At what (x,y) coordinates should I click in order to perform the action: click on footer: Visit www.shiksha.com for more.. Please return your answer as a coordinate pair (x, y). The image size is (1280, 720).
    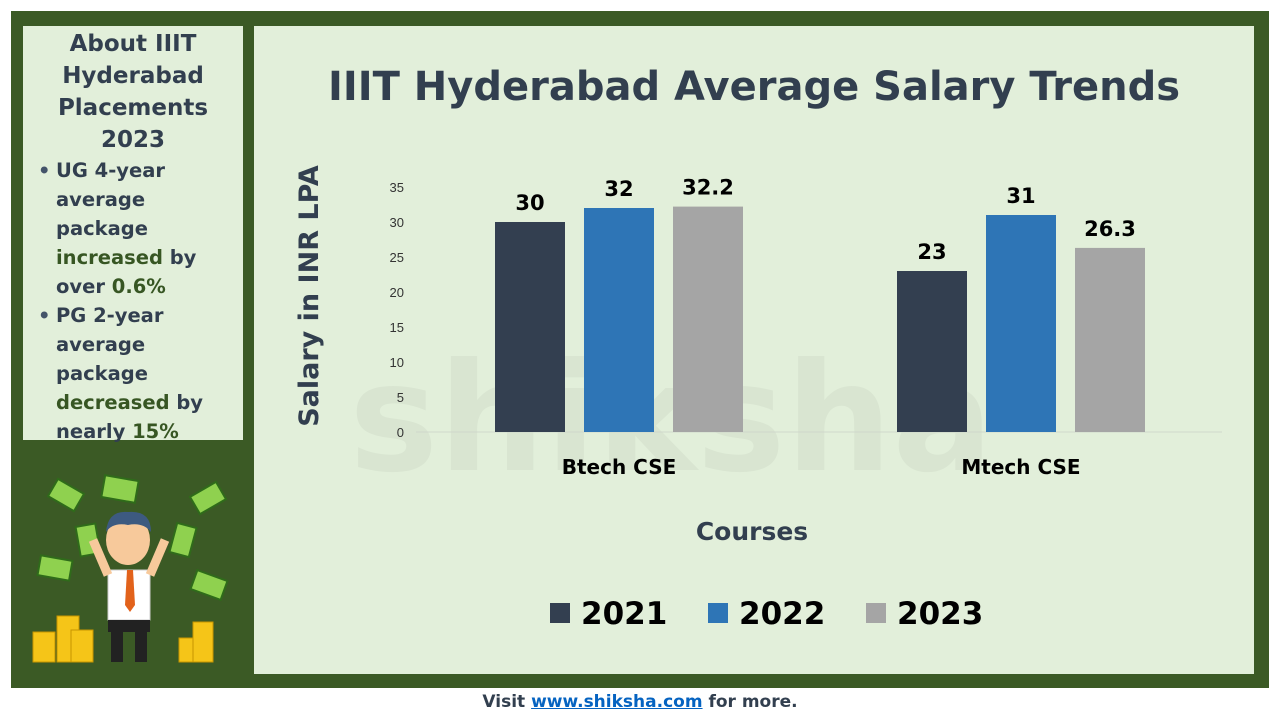
    Looking at the image, I should click on (640, 702).